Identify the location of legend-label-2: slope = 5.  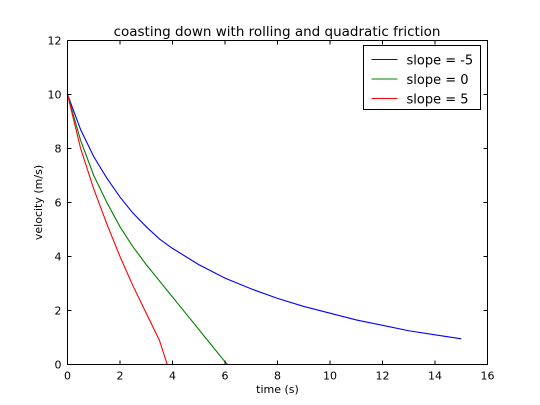
(438, 100).